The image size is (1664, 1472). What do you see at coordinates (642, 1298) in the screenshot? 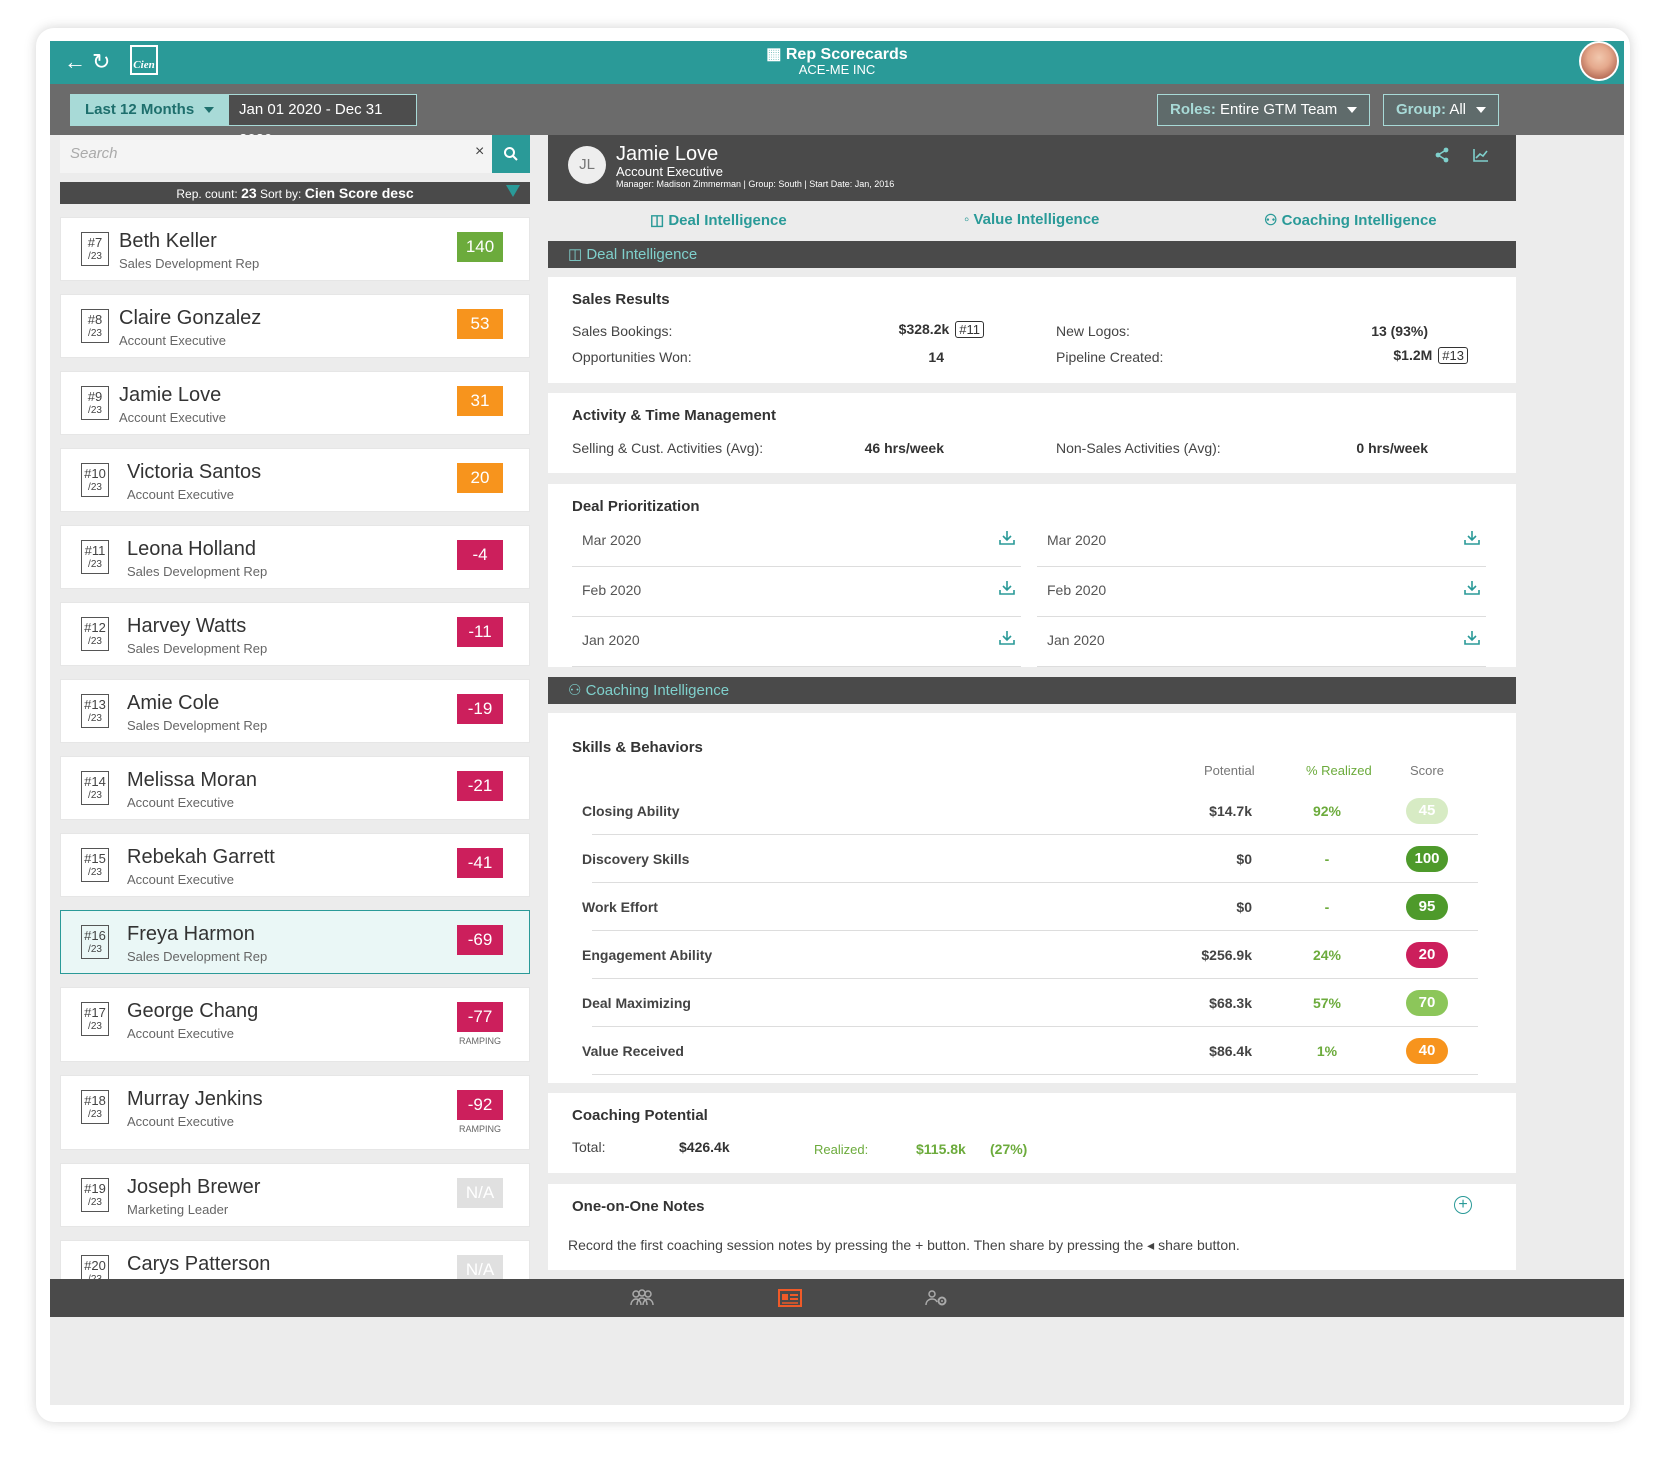
I see `team-icon` at bounding box center [642, 1298].